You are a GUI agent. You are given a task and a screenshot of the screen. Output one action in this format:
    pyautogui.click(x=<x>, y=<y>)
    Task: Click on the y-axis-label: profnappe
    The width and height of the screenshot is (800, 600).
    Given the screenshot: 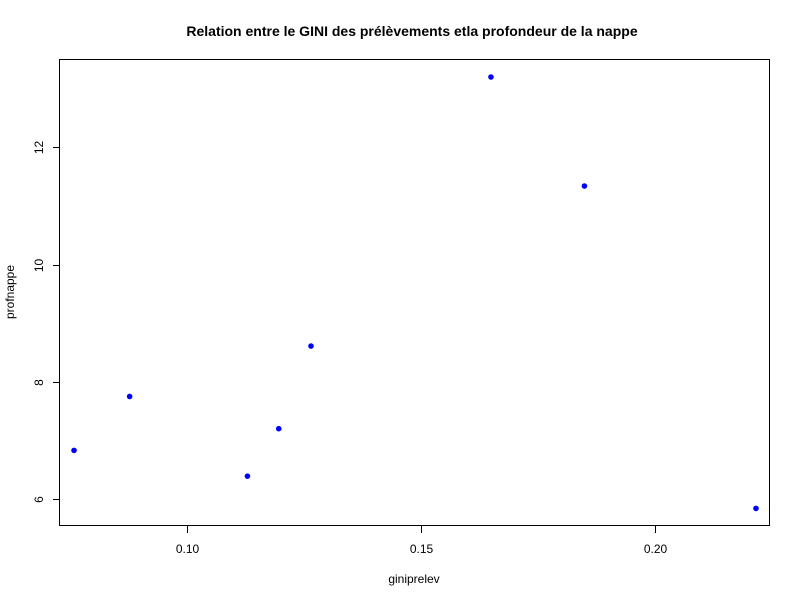 What is the action you would take?
    pyautogui.click(x=10, y=292)
    